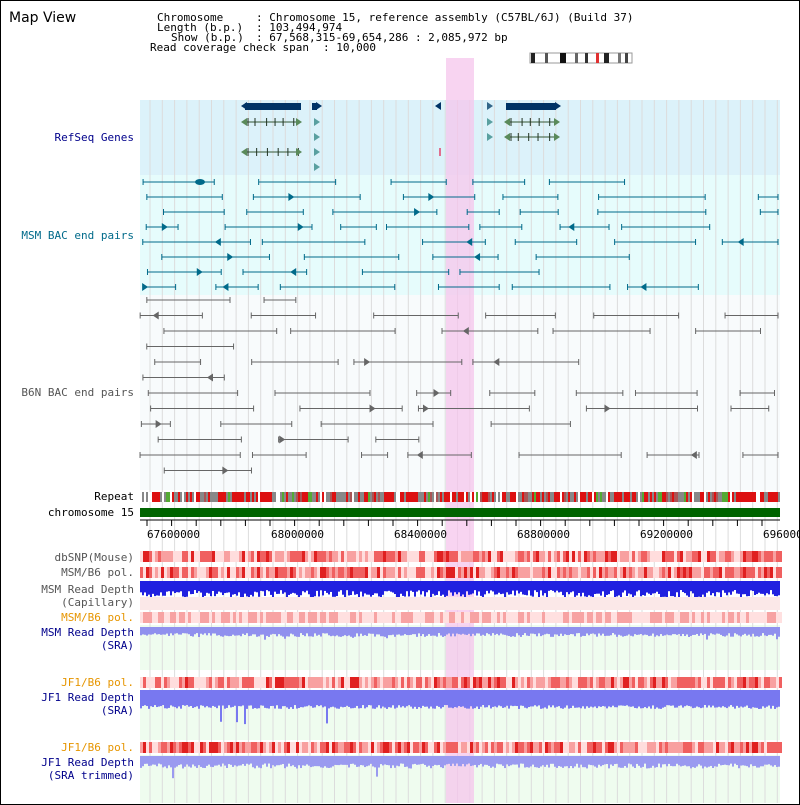  Describe the element at coordinates (90, 512) in the screenshot. I see `track-label-chromosome: chromosome 15` at that location.